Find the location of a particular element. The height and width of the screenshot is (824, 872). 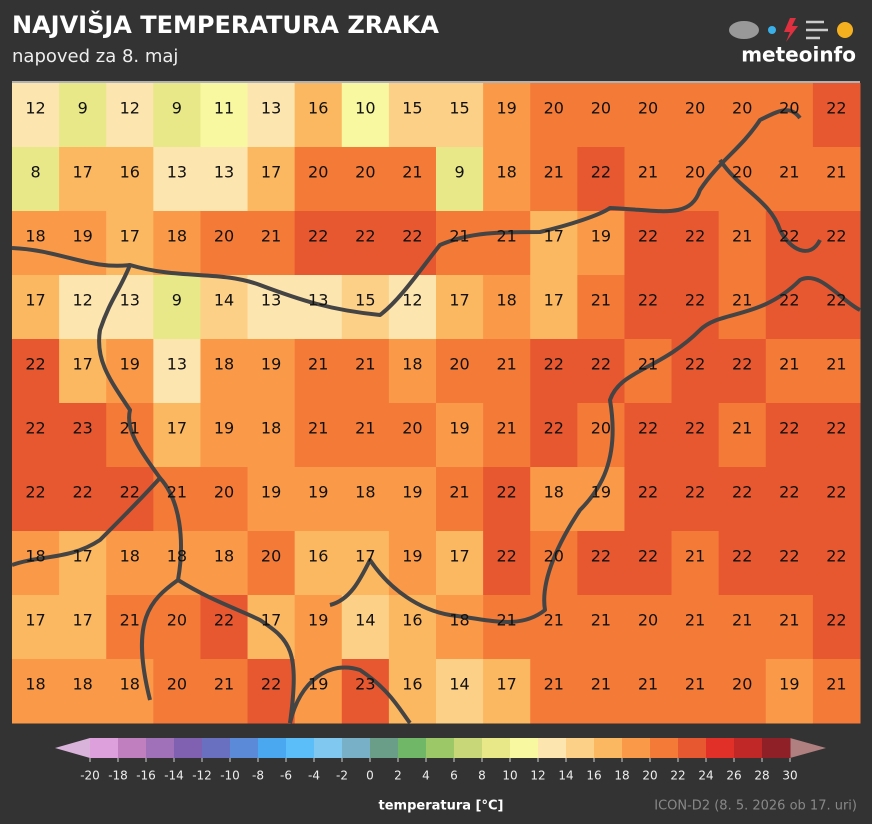

temperature-value: 11 is located at coordinates (224, 108).